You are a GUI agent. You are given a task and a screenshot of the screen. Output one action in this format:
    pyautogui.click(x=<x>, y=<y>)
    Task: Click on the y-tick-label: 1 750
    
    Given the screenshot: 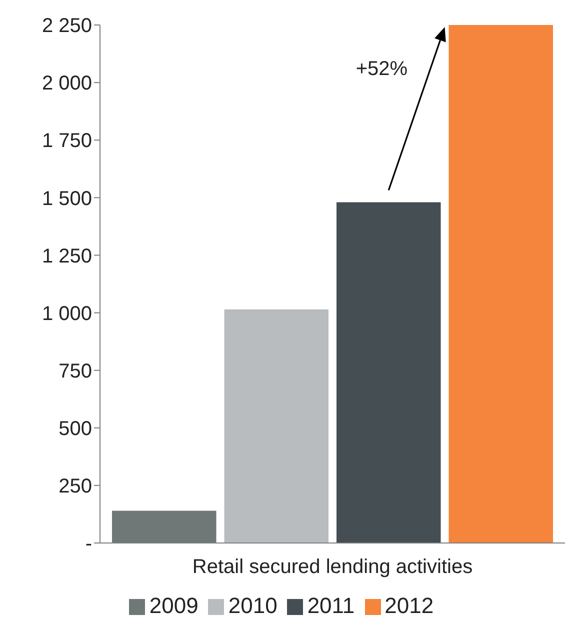 What is the action you would take?
    pyautogui.click(x=67, y=141)
    